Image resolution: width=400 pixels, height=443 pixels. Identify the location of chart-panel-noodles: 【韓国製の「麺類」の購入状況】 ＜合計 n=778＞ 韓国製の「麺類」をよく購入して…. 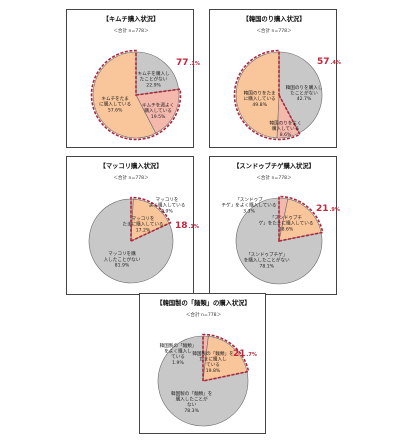
(202, 363).